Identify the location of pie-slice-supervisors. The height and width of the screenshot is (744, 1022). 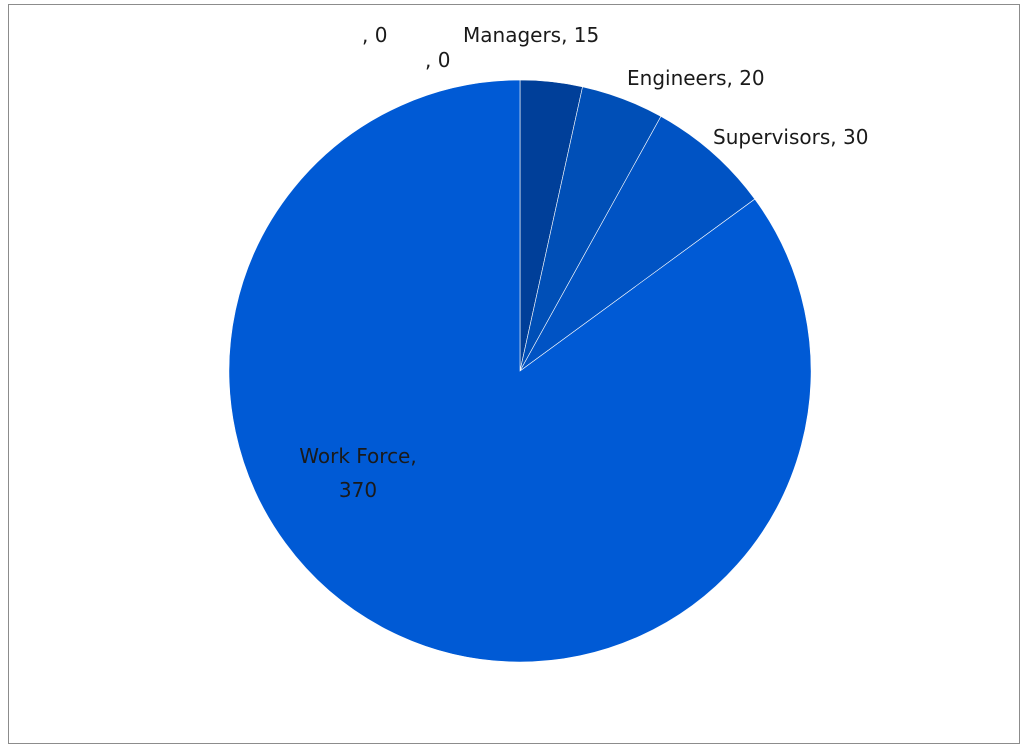
(637, 243).